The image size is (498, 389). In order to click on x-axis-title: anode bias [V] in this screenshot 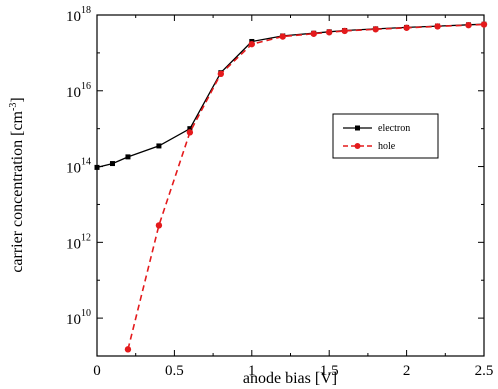, I will do `click(290, 378)`.